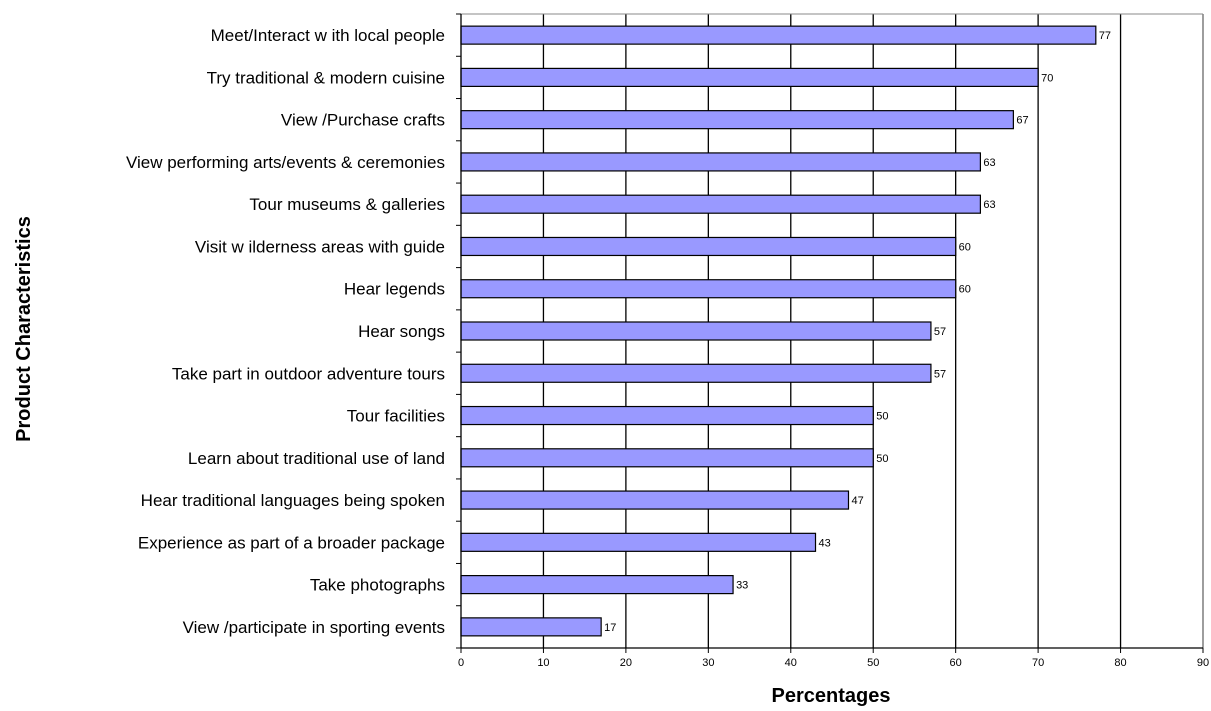 This screenshot has height=711, width=1211. Describe the element at coordinates (396, 416) in the screenshot. I see `category-label: Tour facilities` at that location.